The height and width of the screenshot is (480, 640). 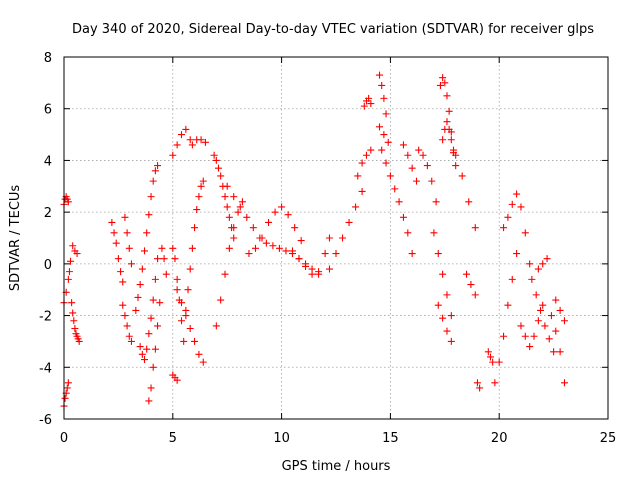 What do you see at coordinates (178, 294) in the screenshot?
I see `series-track-o` at bounding box center [178, 294].